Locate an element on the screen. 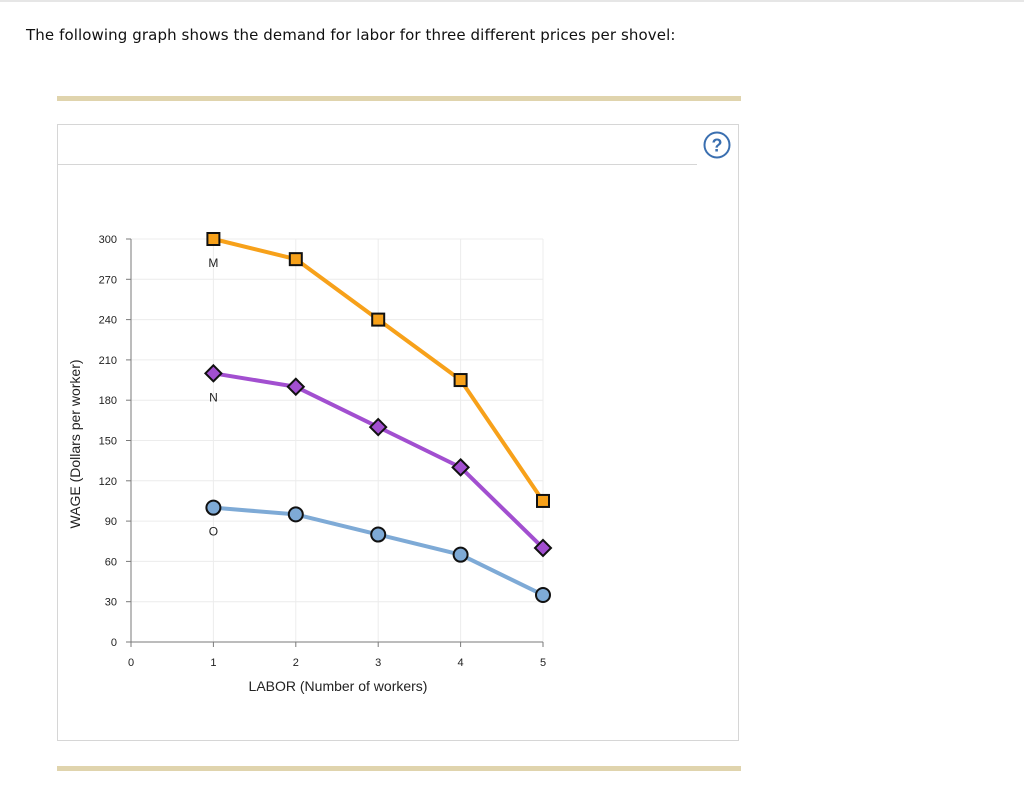 Image resolution: width=1024 pixels, height=804 pixels. x-axis-label: LABOR (Number of workers) is located at coordinates (338, 686).